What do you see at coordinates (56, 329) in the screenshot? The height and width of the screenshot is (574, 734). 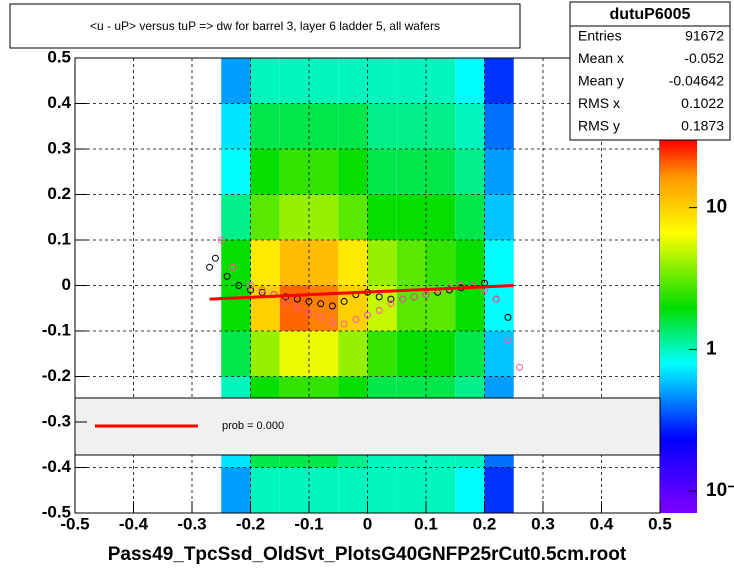 I see `y-tick-label: -0.1` at bounding box center [56, 329].